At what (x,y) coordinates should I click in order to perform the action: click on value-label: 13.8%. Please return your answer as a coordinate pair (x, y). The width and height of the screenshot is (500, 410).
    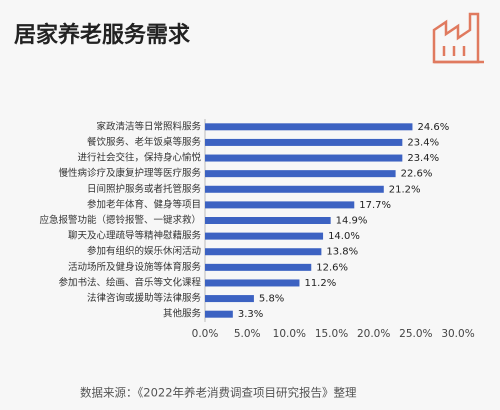
    Looking at the image, I should click on (342, 252).